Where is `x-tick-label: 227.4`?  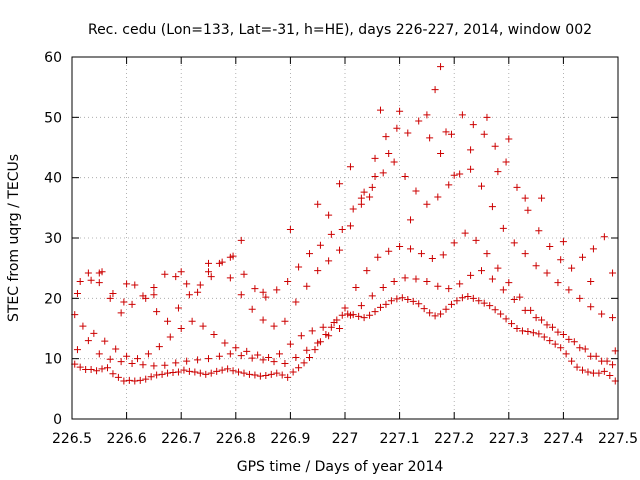
x-tick-label: 227.4 is located at coordinates (563, 439).